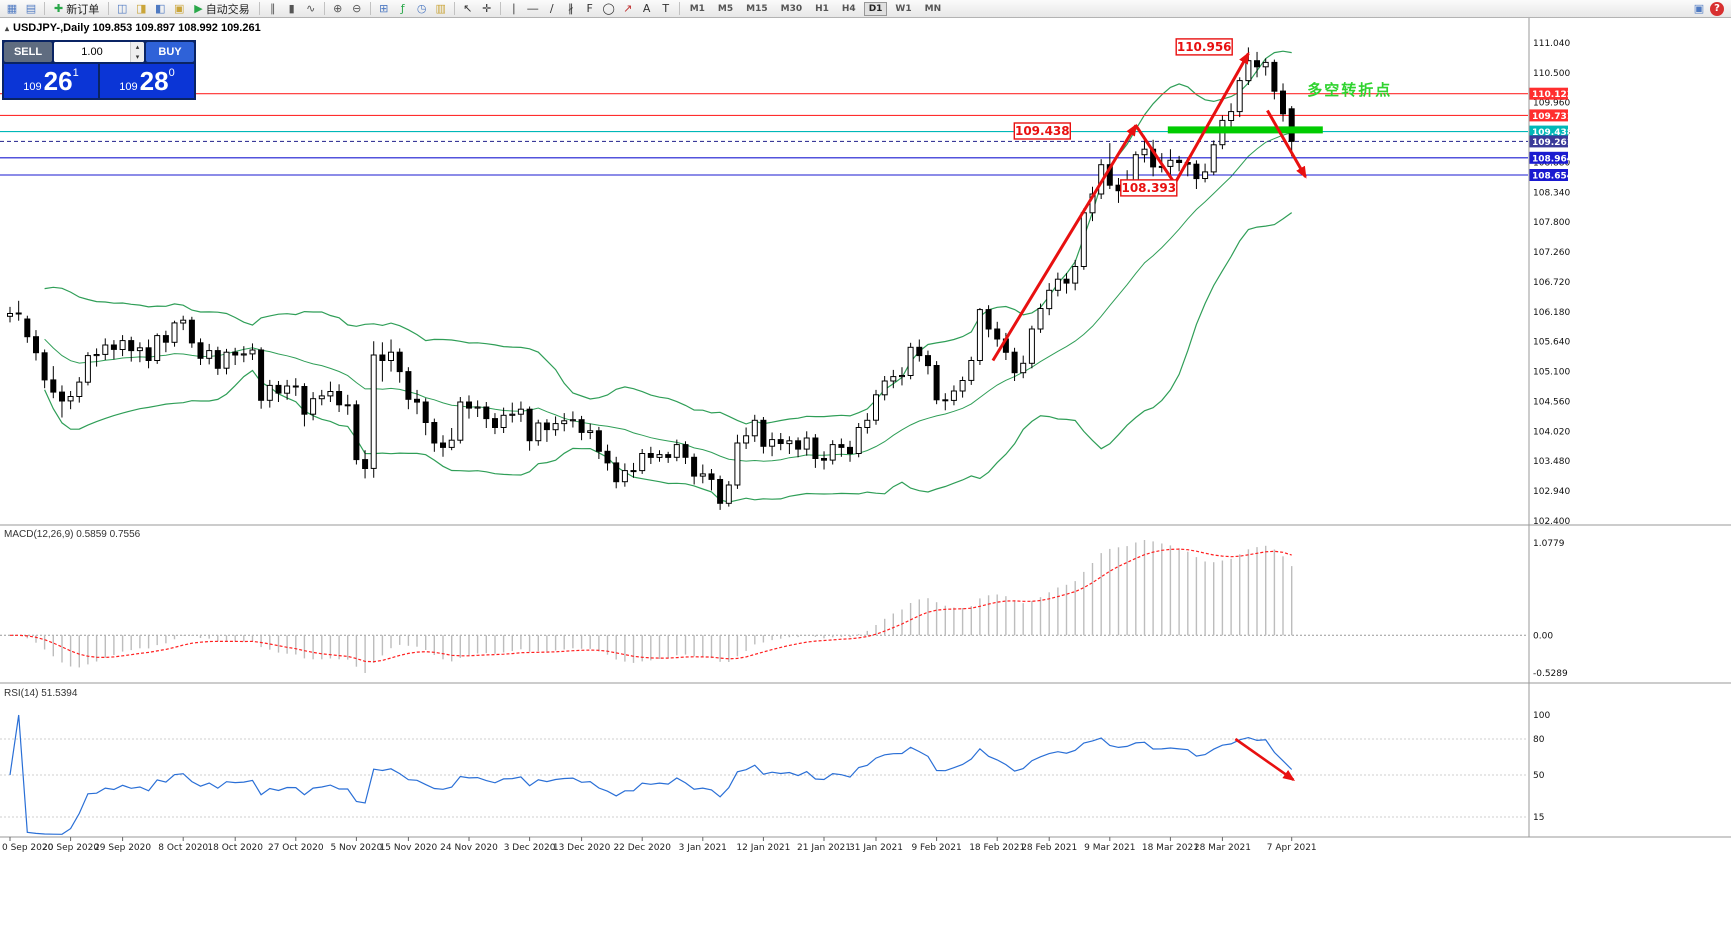  What do you see at coordinates (160, 9) in the screenshot?
I see `navigator-icon: ◧` at bounding box center [160, 9].